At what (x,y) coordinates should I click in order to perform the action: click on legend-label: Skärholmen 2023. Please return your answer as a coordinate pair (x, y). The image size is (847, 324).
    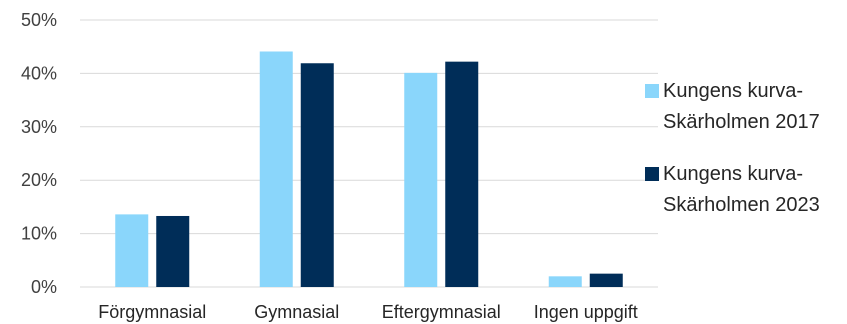
    Looking at the image, I should click on (741, 205).